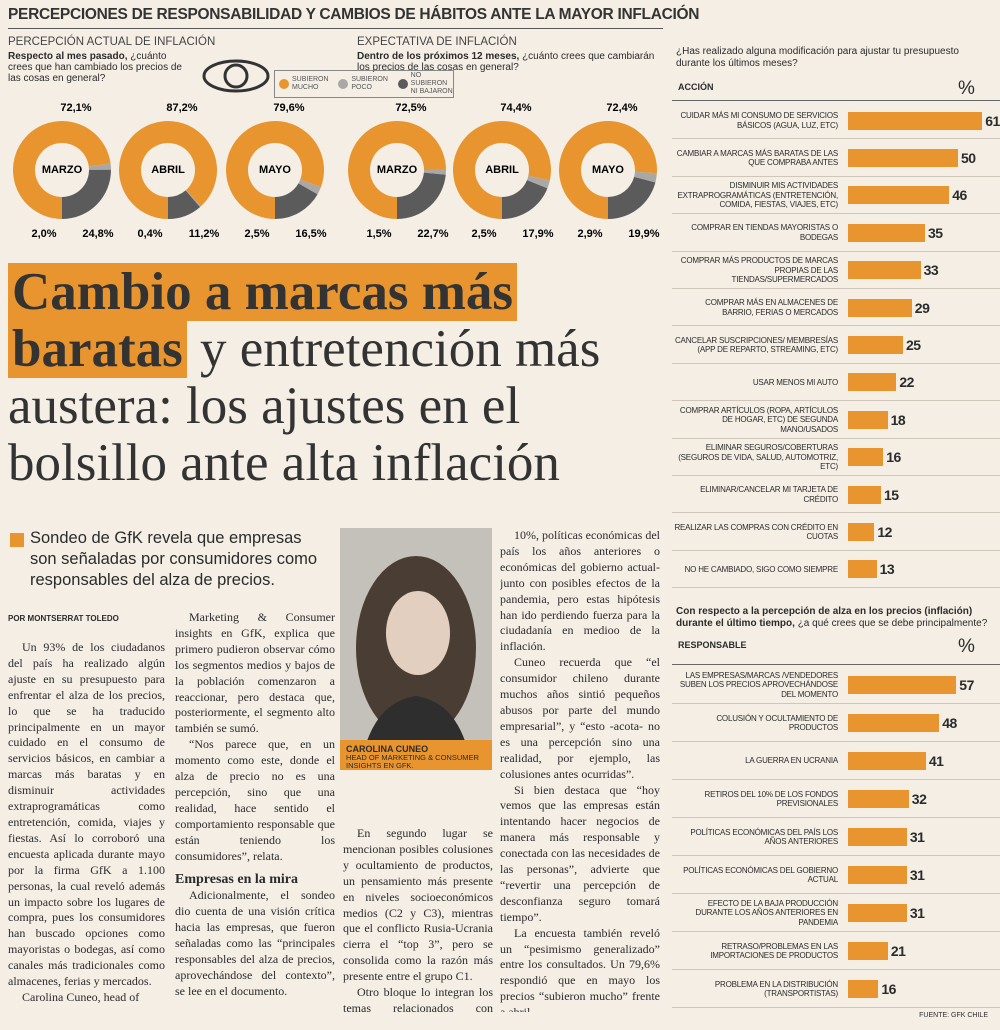 This screenshot has width=1000, height=1030. What do you see at coordinates (410, 108) in the screenshot?
I see `donut-value-label: 72,5%` at bounding box center [410, 108].